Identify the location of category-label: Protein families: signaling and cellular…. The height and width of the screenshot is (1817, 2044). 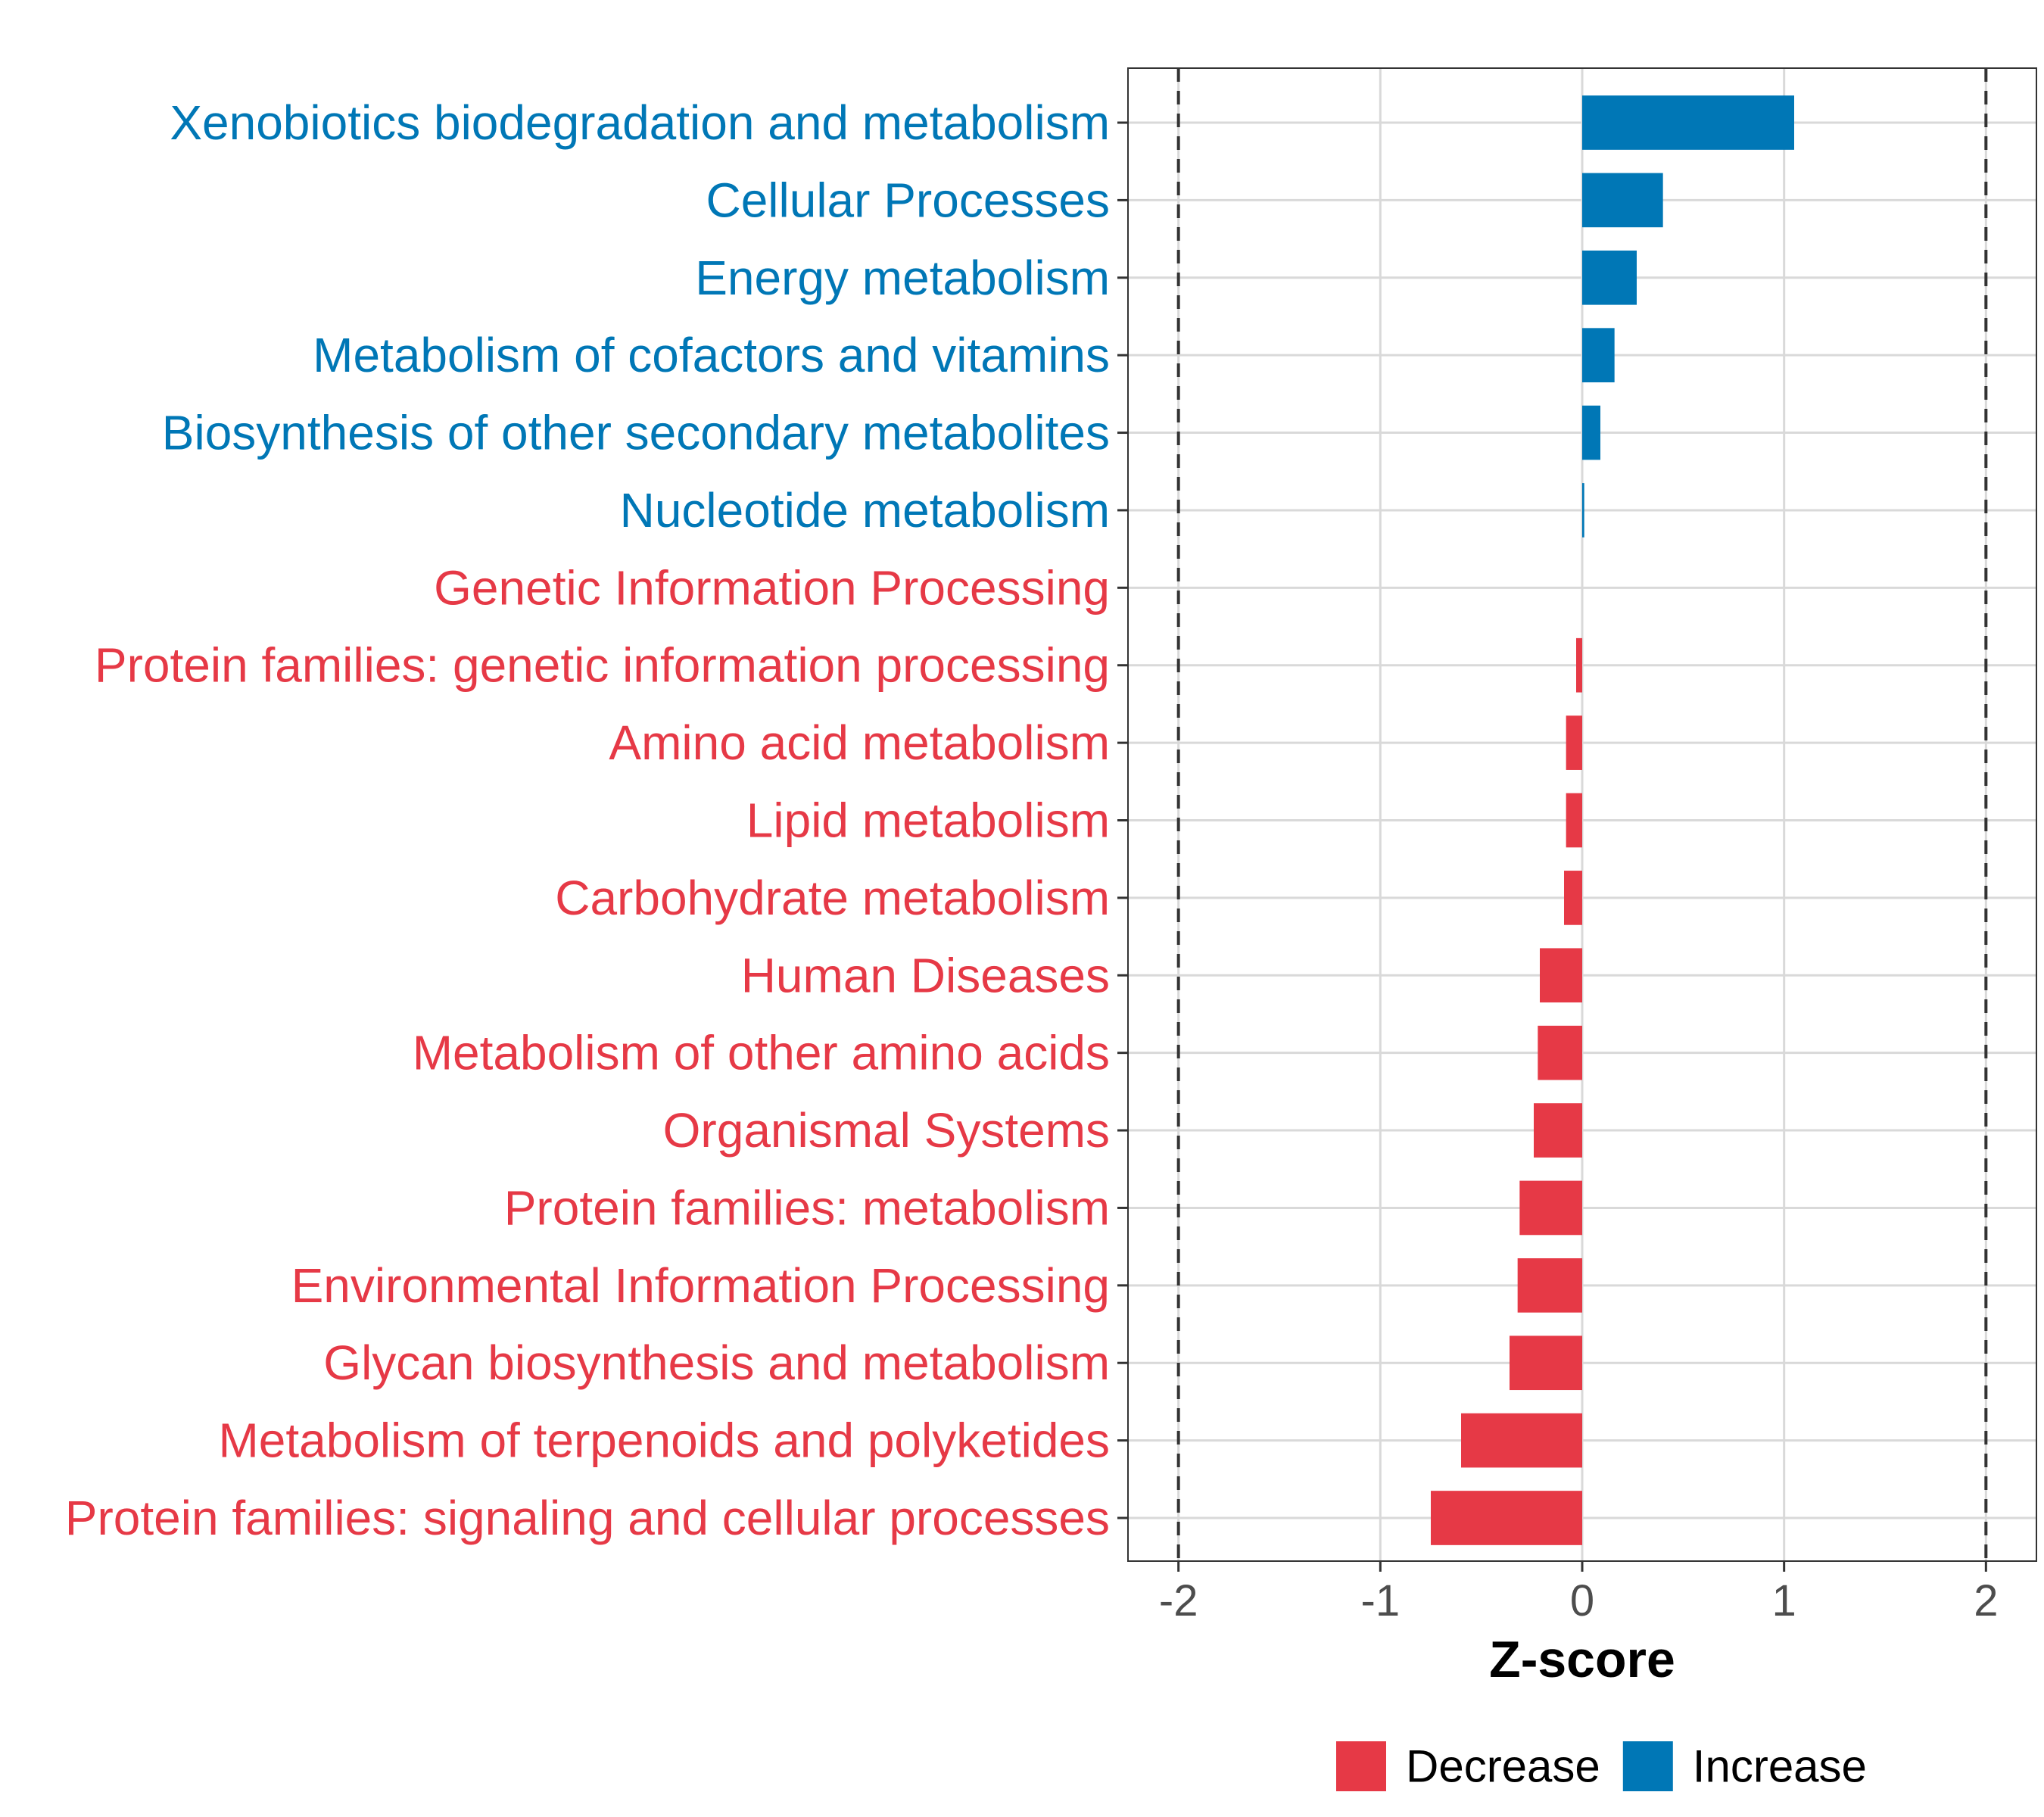
(587, 1518).